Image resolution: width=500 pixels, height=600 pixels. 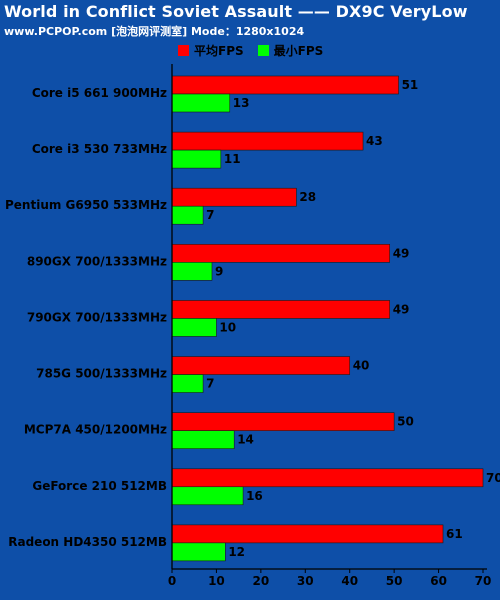 I want to click on data-label: 9, so click(x=219, y=271).